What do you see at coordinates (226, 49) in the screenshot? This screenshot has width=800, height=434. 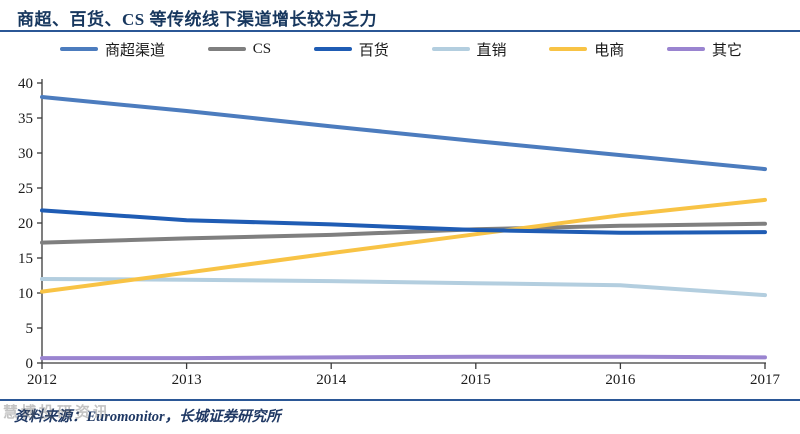 I see `legend-swatch-cs` at bounding box center [226, 49].